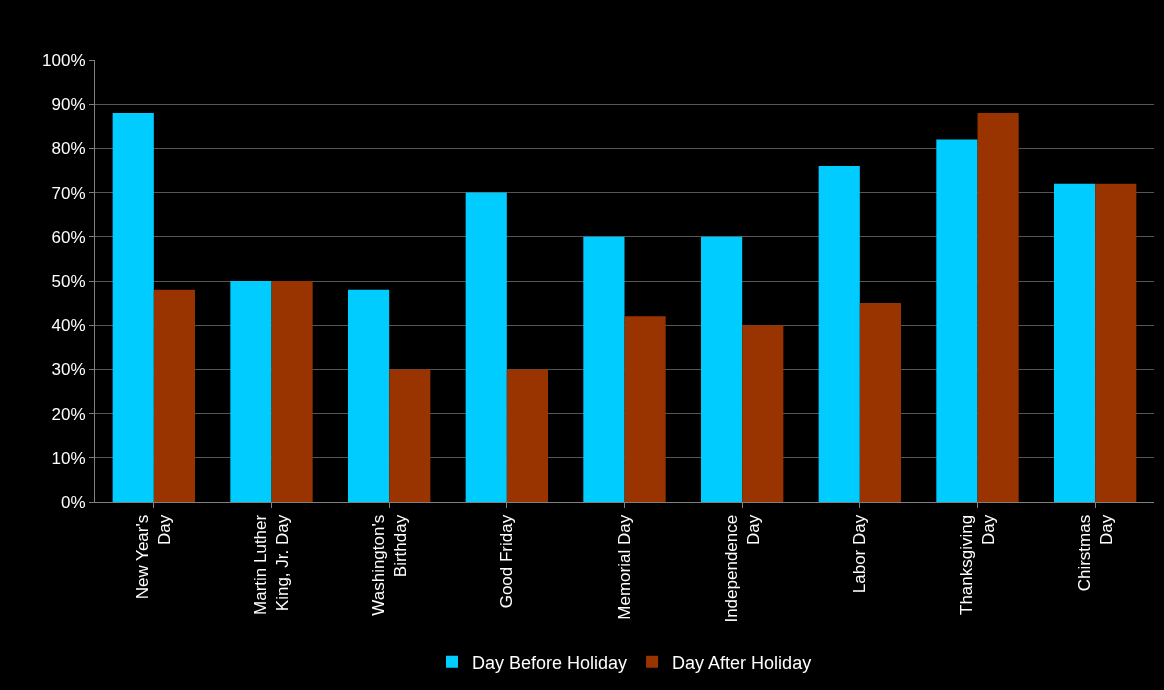  I want to click on y-tick-label: 90%, so click(68, 105).